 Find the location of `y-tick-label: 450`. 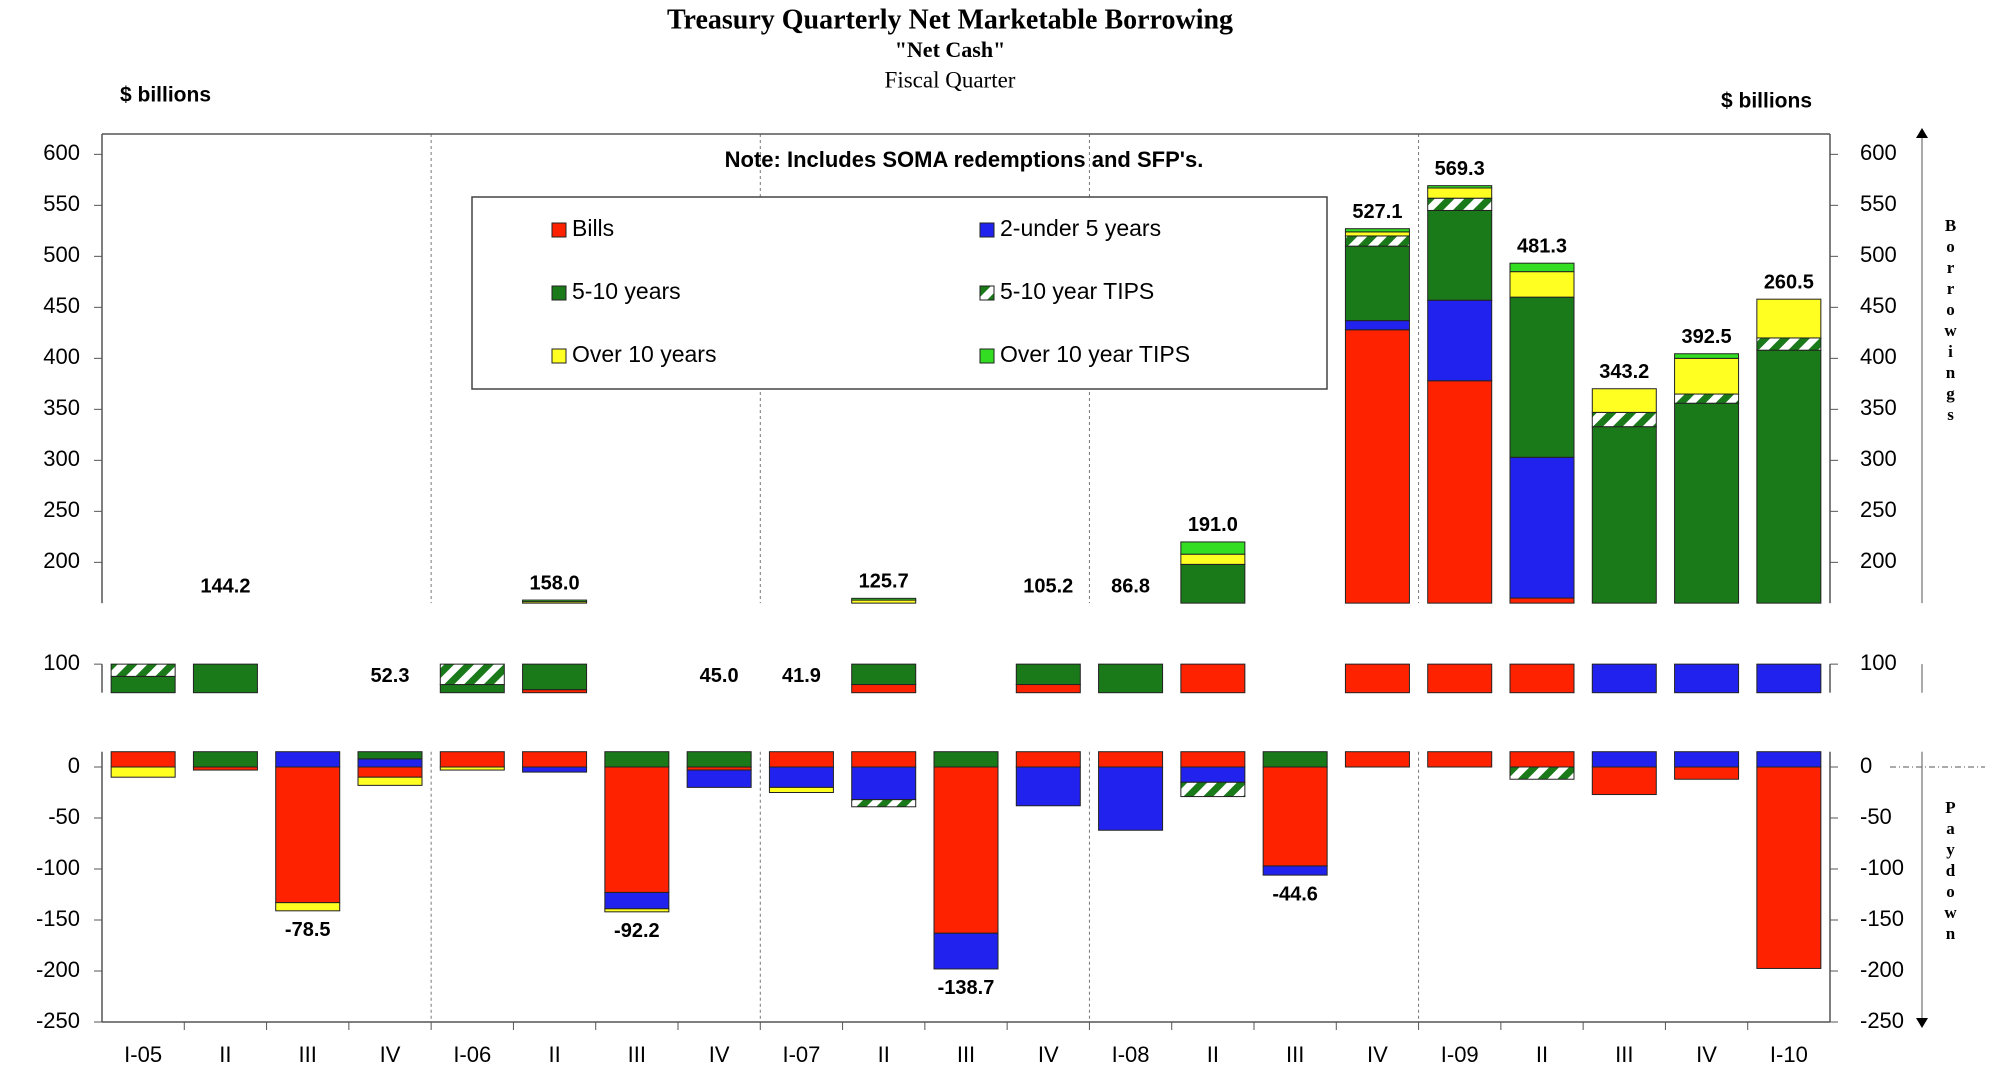

y-tick-label: 450 is located at coordinates (61, 305).